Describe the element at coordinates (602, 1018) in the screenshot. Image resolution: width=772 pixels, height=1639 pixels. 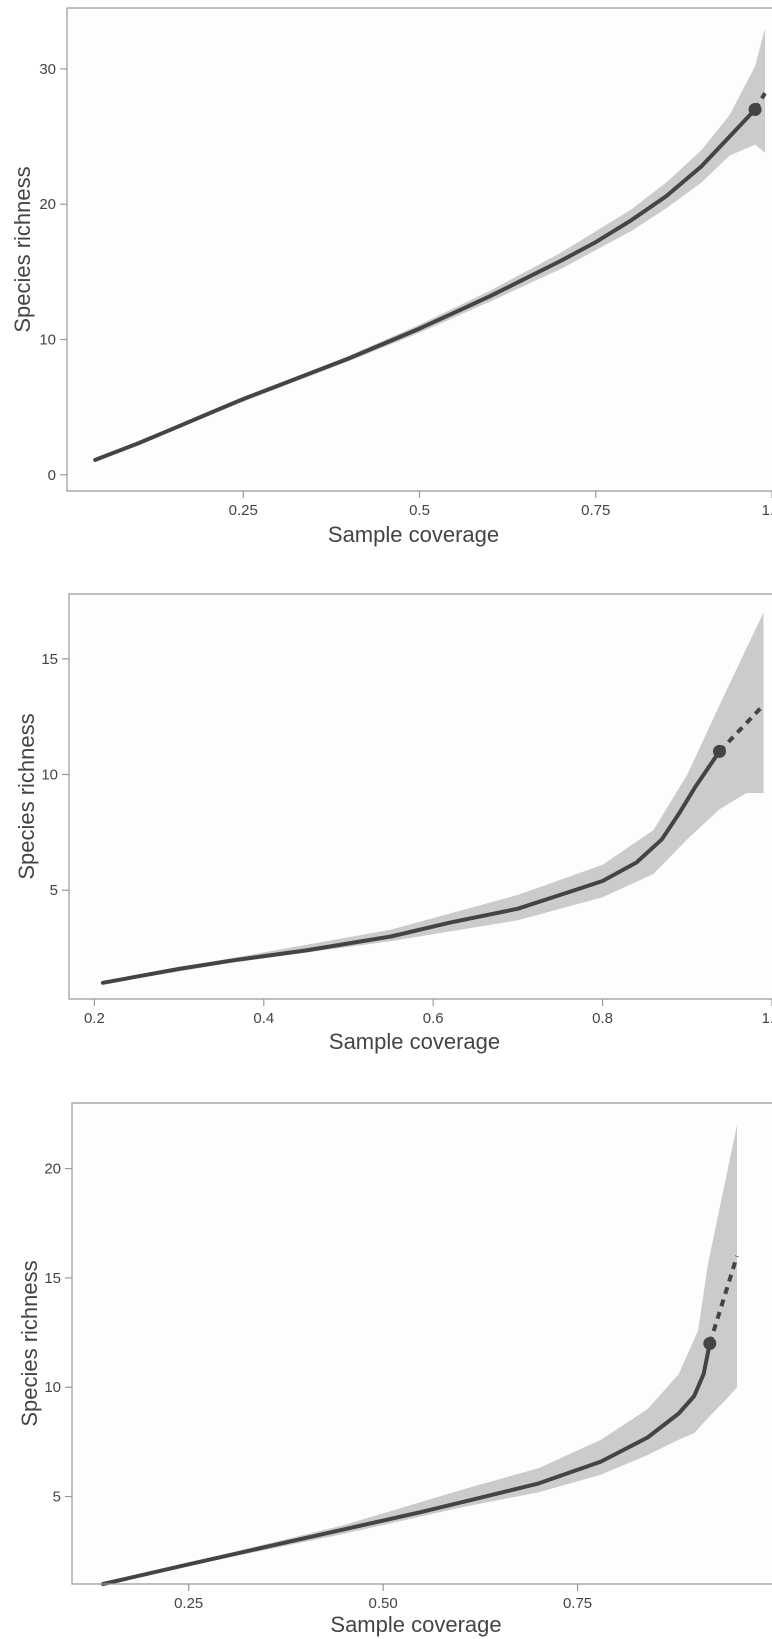
I see `x-tick-label: 0.8` at that location.